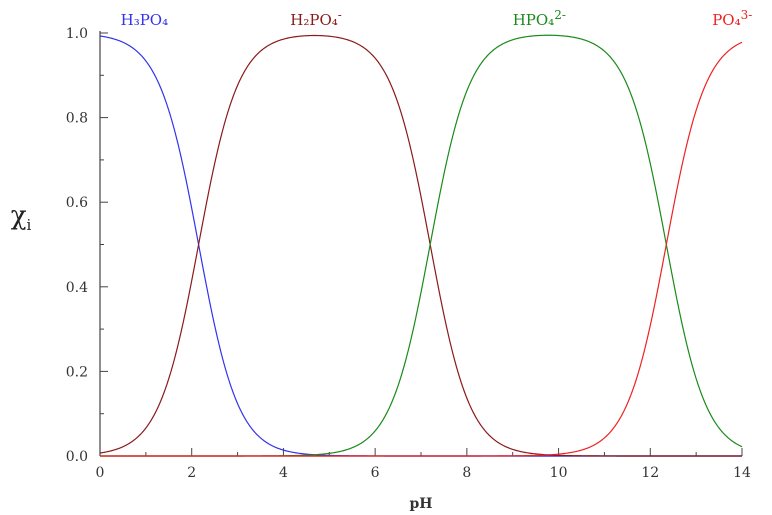  I want to click on series-label-base: H₃PO₄, so click(145, 20).